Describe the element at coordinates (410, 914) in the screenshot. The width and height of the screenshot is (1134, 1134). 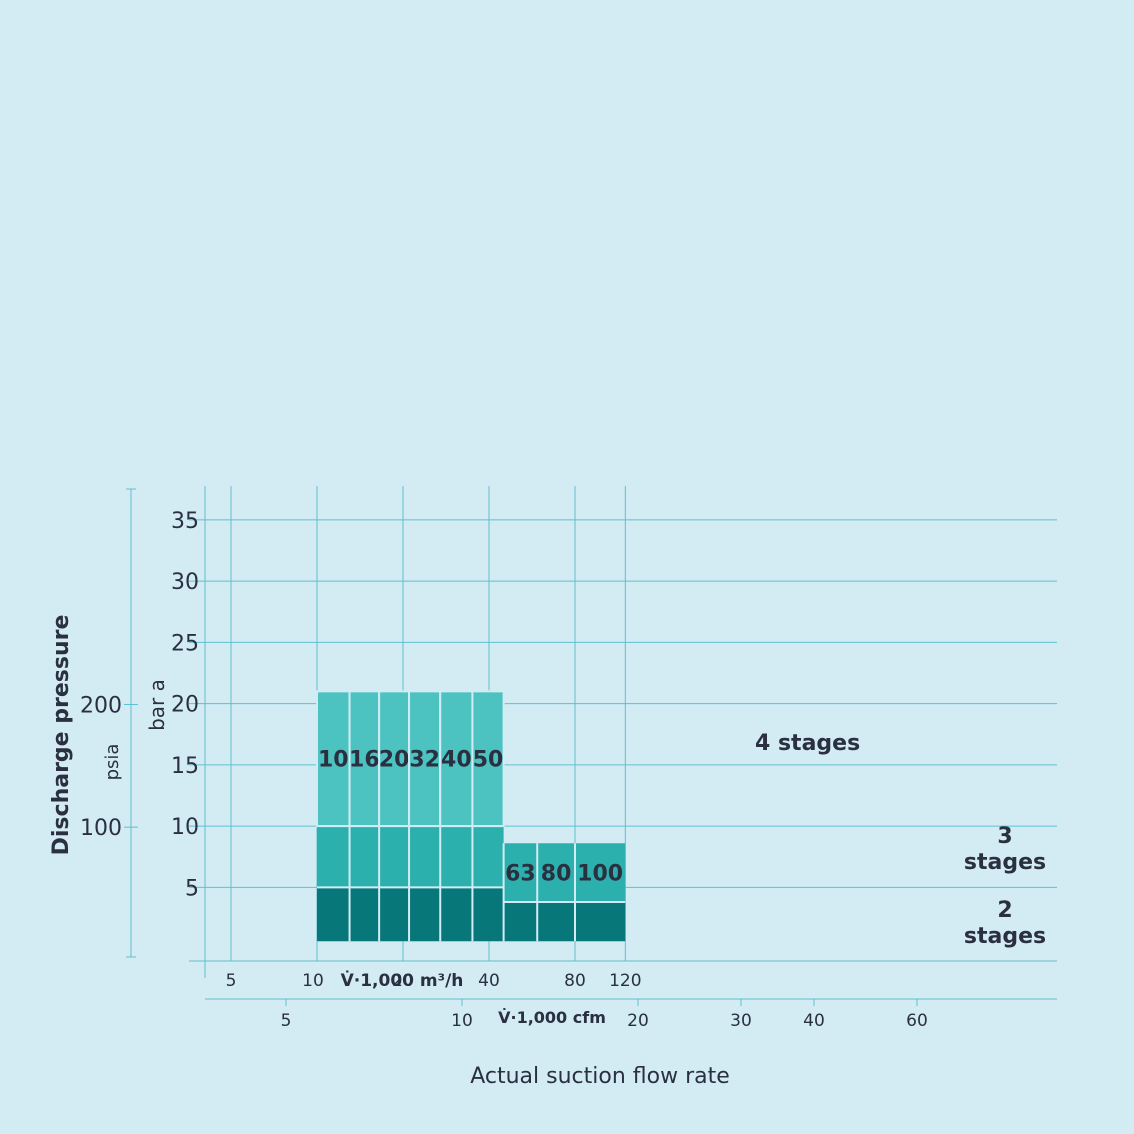
I see `2-stages-segment-0` at that location.